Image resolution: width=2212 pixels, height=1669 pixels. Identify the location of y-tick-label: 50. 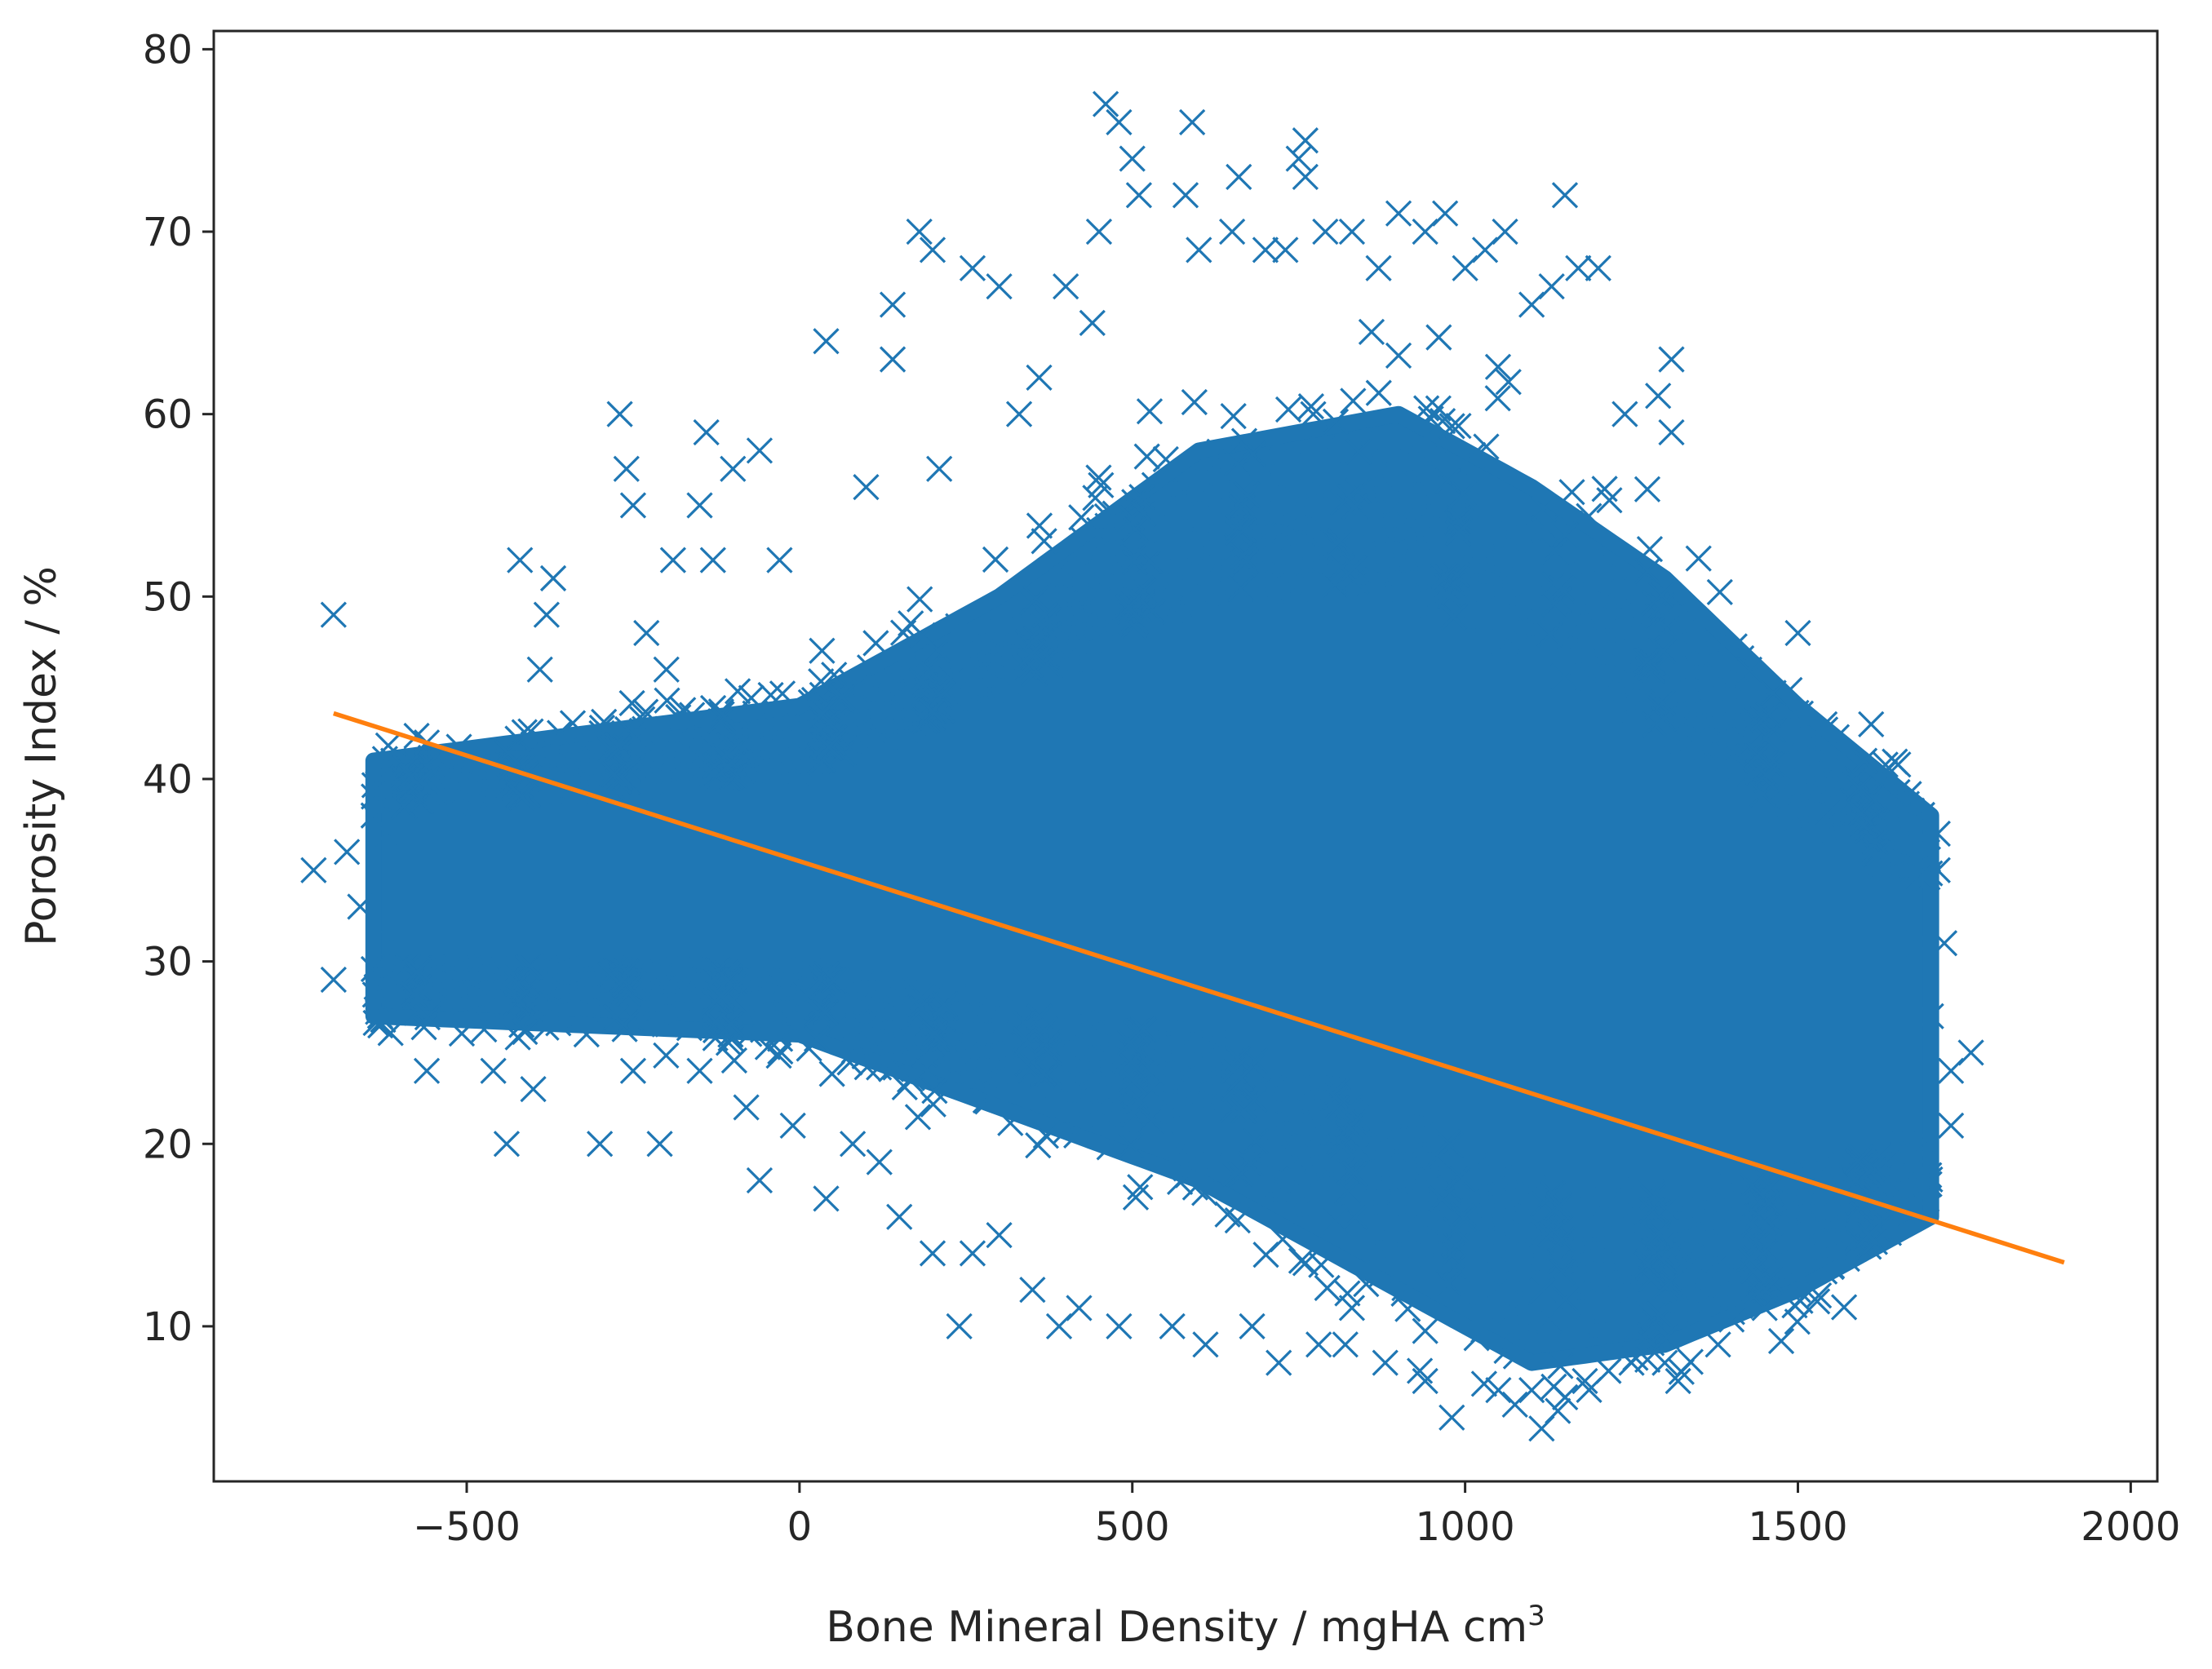
(168, 597).